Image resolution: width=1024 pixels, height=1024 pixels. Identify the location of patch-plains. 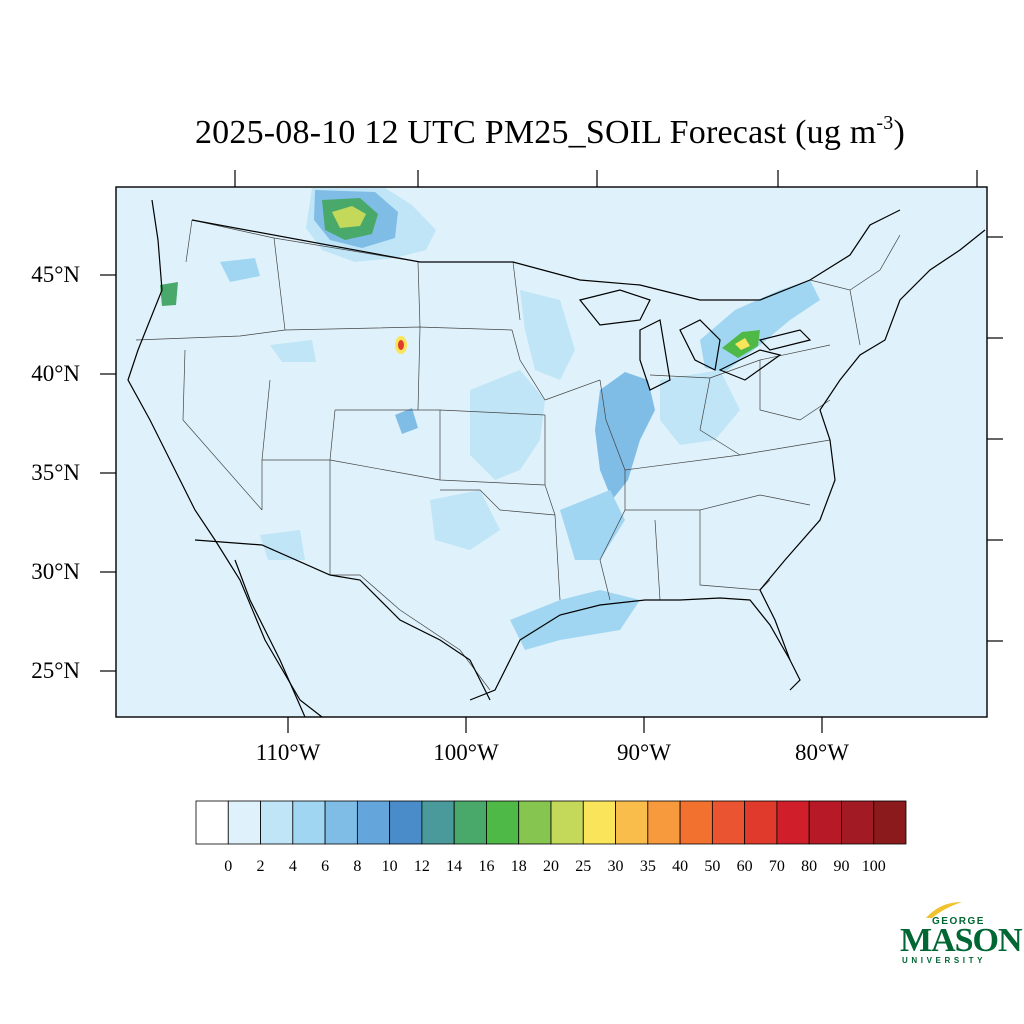
(507, 425).